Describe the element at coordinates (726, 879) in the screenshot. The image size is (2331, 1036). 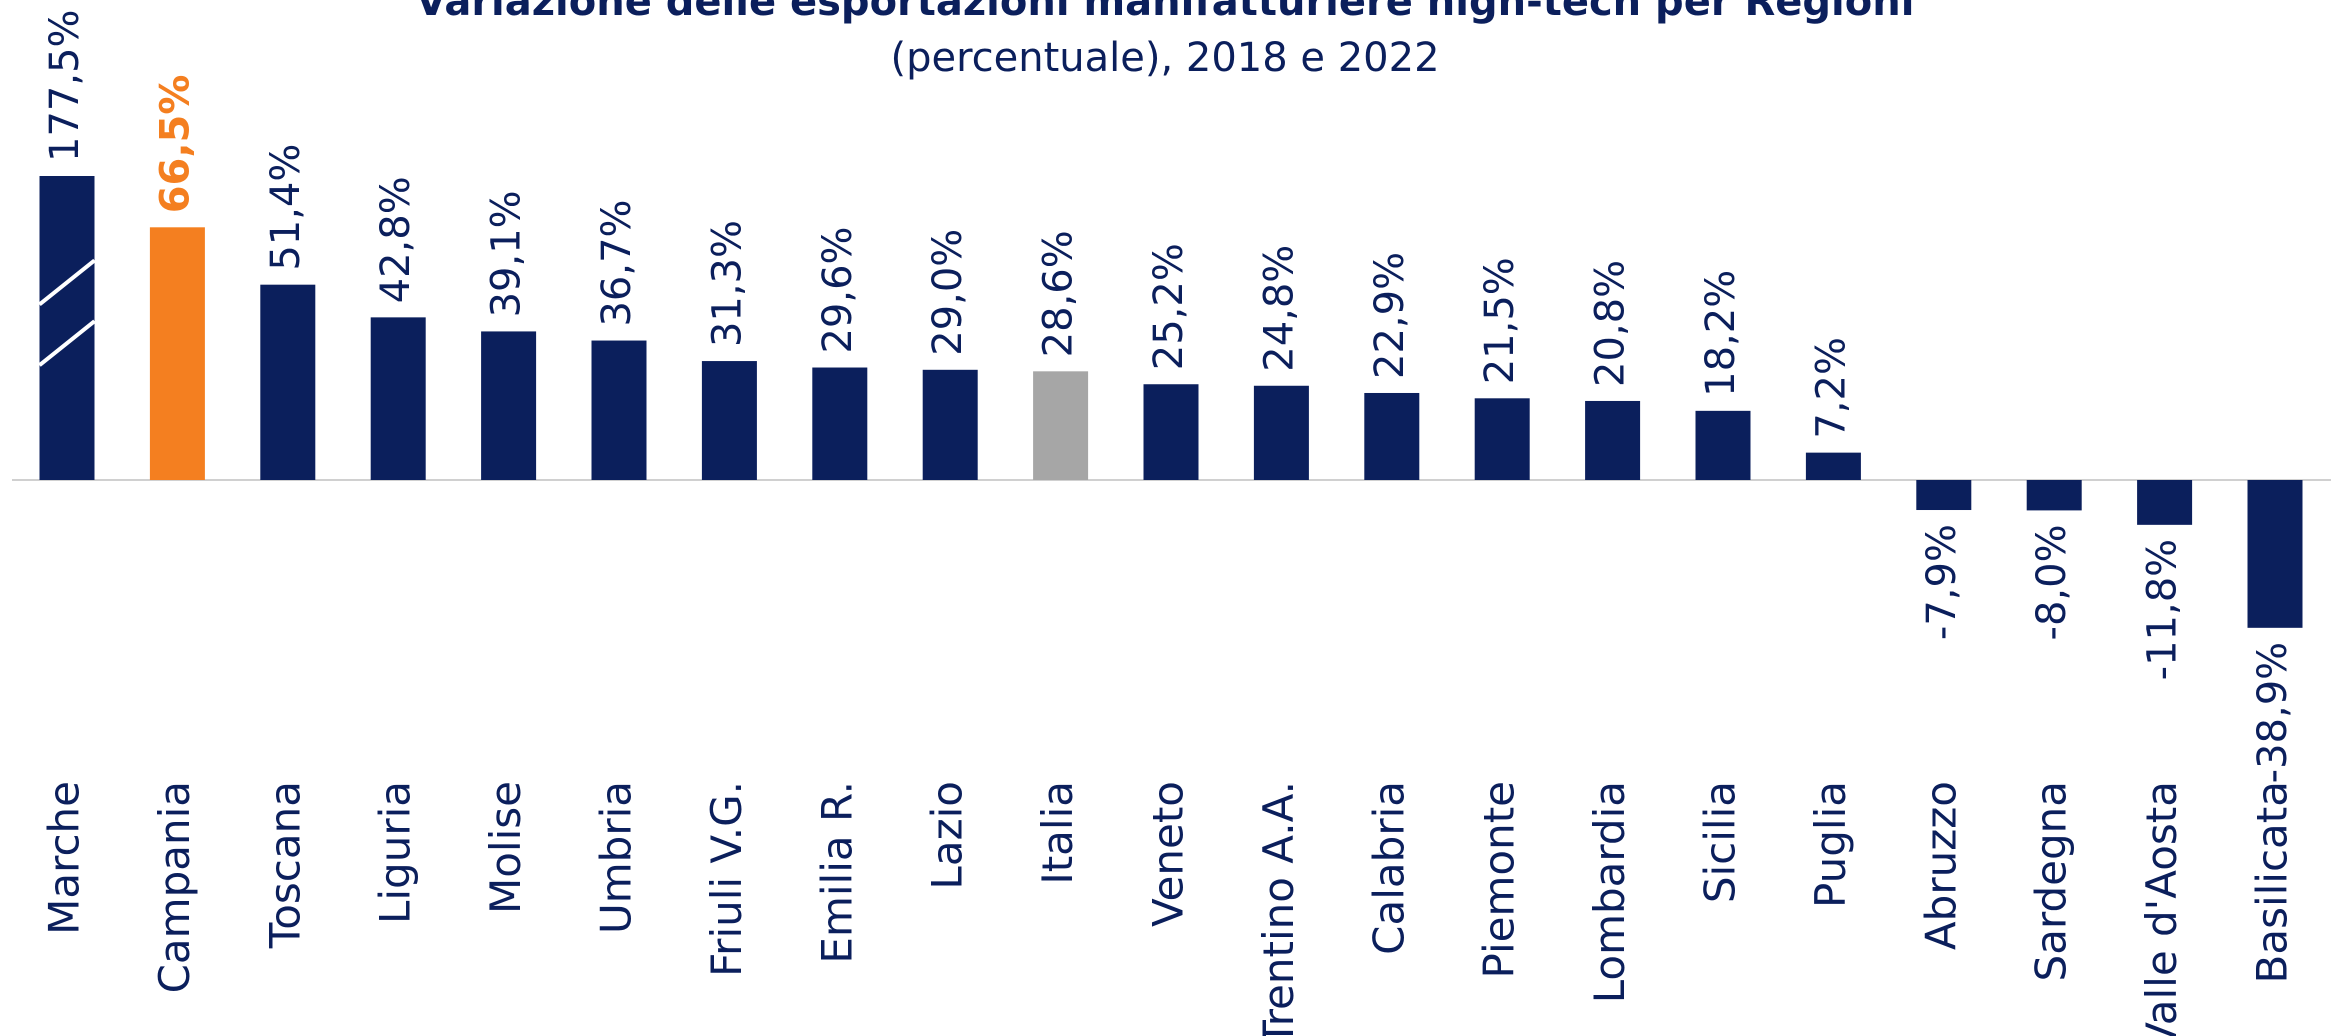
I see `x-tick-label: Friuli V.G.` at that location.